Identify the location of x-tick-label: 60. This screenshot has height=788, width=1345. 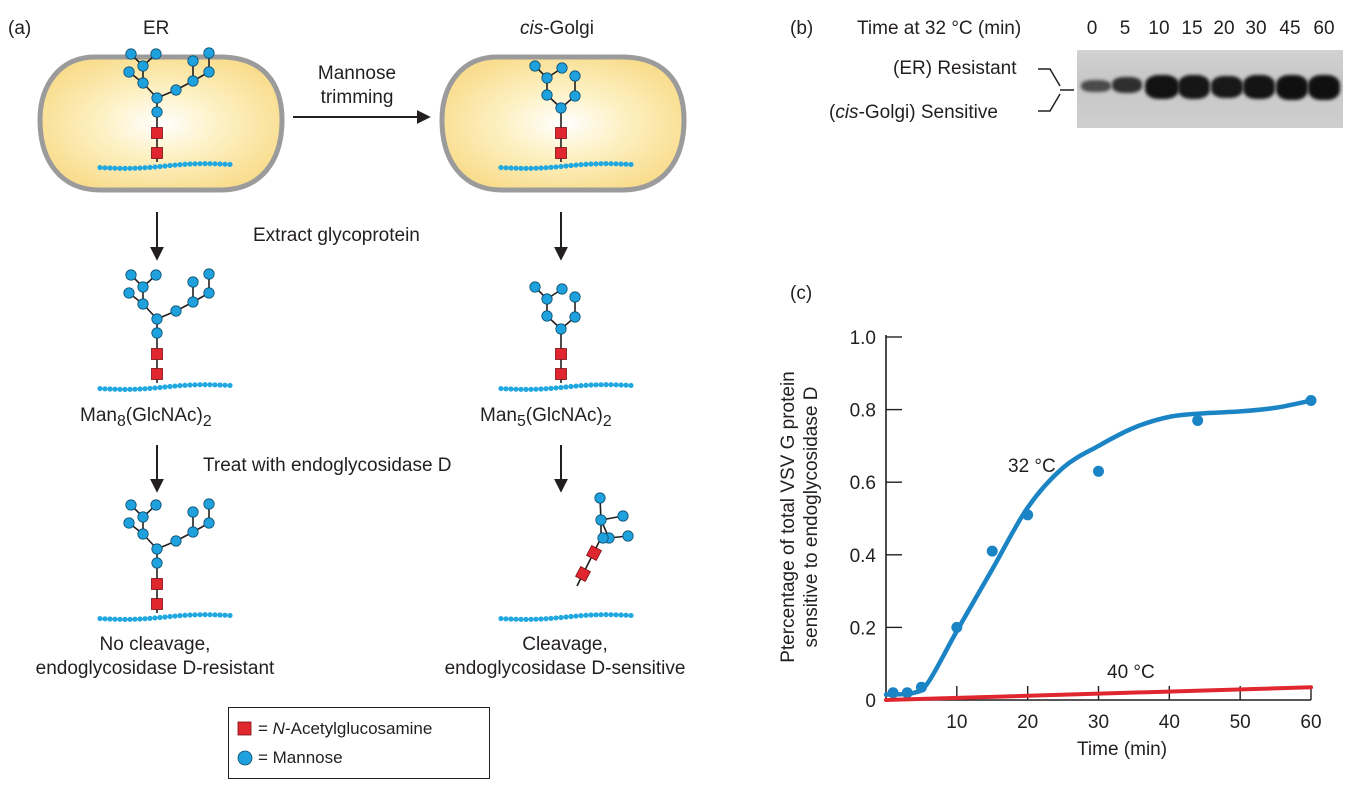
(1310, 722).